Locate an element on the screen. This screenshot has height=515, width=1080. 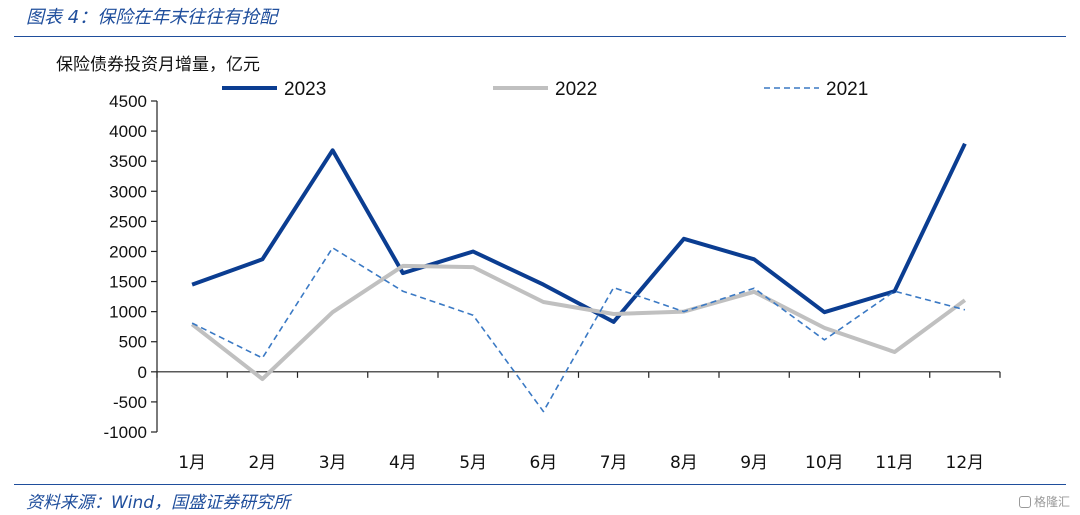
x-tick-label: 8月 is located at coordinates (684, 463).